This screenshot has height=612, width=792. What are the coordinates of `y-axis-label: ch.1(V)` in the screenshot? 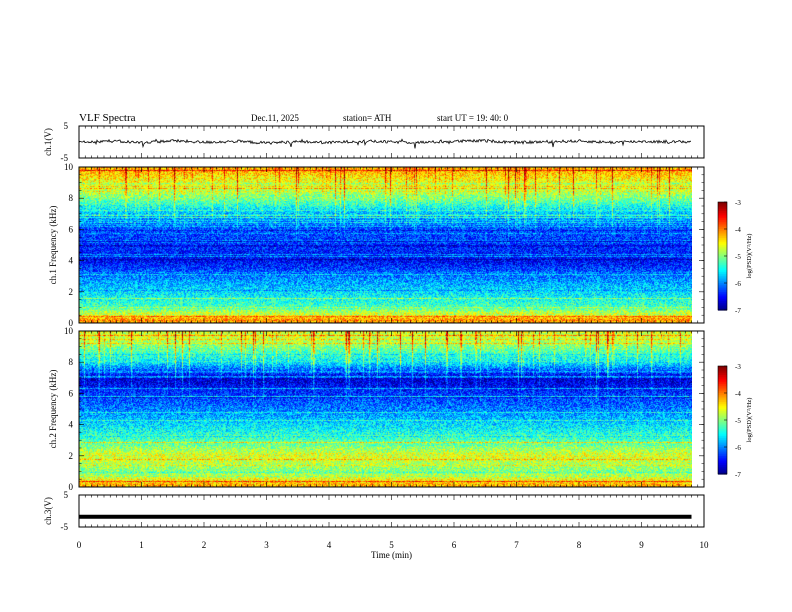 It's located at (48, 142).